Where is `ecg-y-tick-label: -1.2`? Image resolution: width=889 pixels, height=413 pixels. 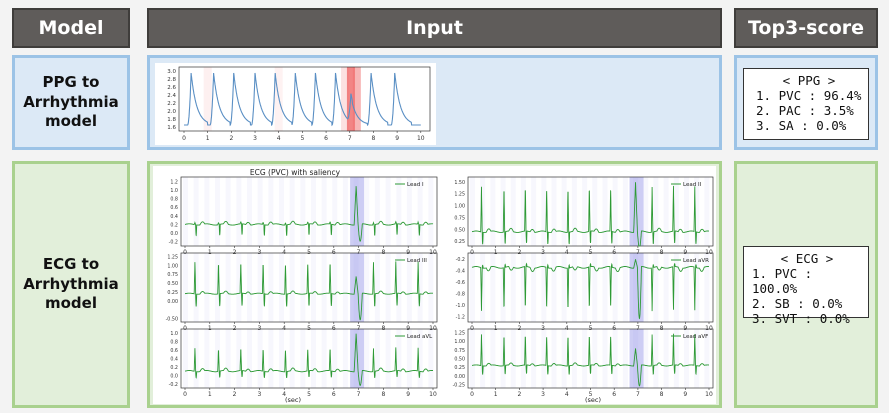 ecg-y-tick-label: -1.2 is located at coordinates (460, 317).